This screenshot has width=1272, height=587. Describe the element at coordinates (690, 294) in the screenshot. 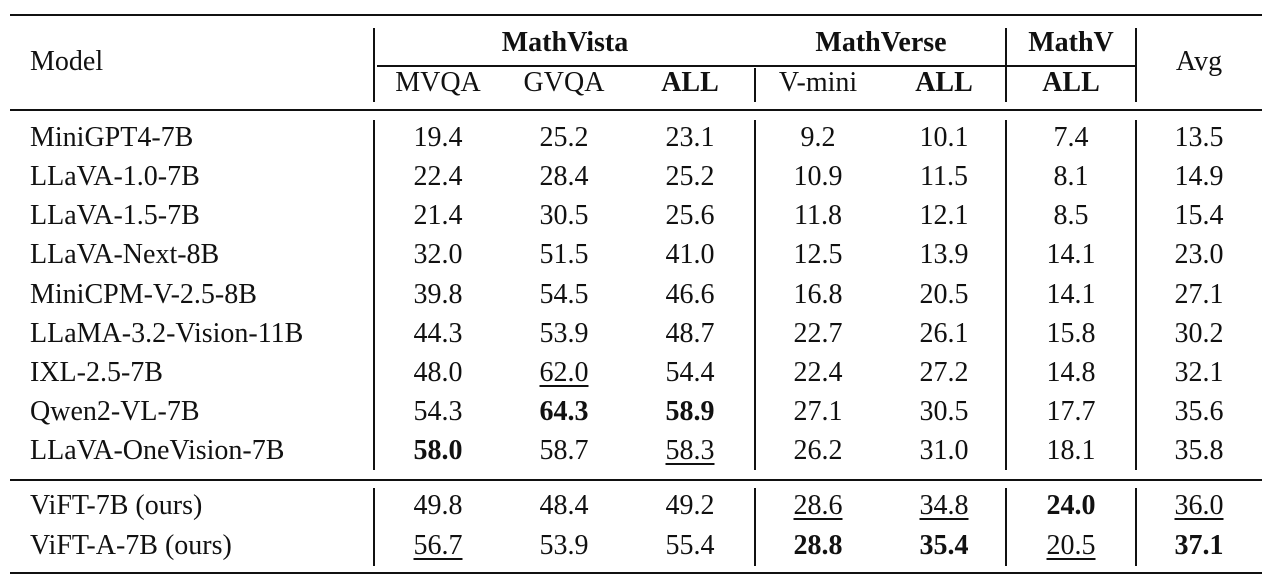

I see `value-cell: 46.6` at that location.